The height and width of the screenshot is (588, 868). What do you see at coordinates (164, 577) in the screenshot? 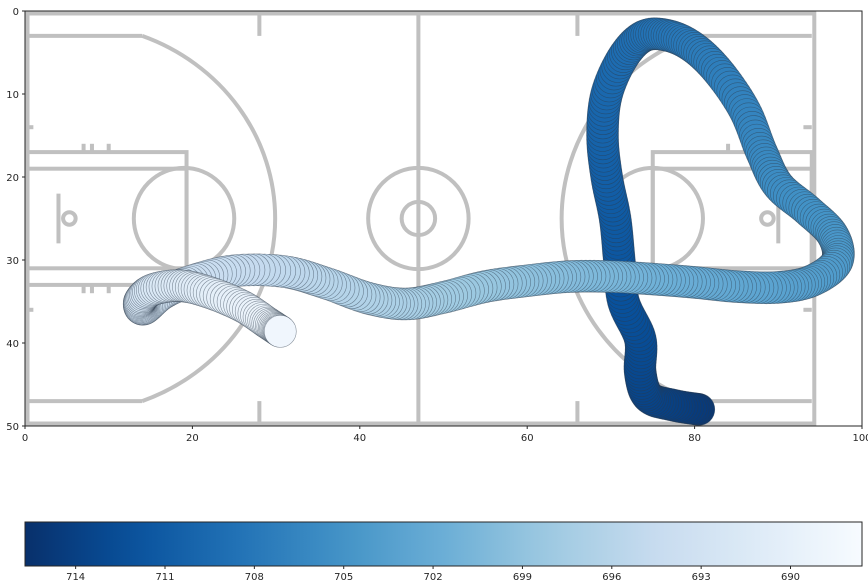
I see `colorbar-tick-label: 711` at bounding box center [164, 577].